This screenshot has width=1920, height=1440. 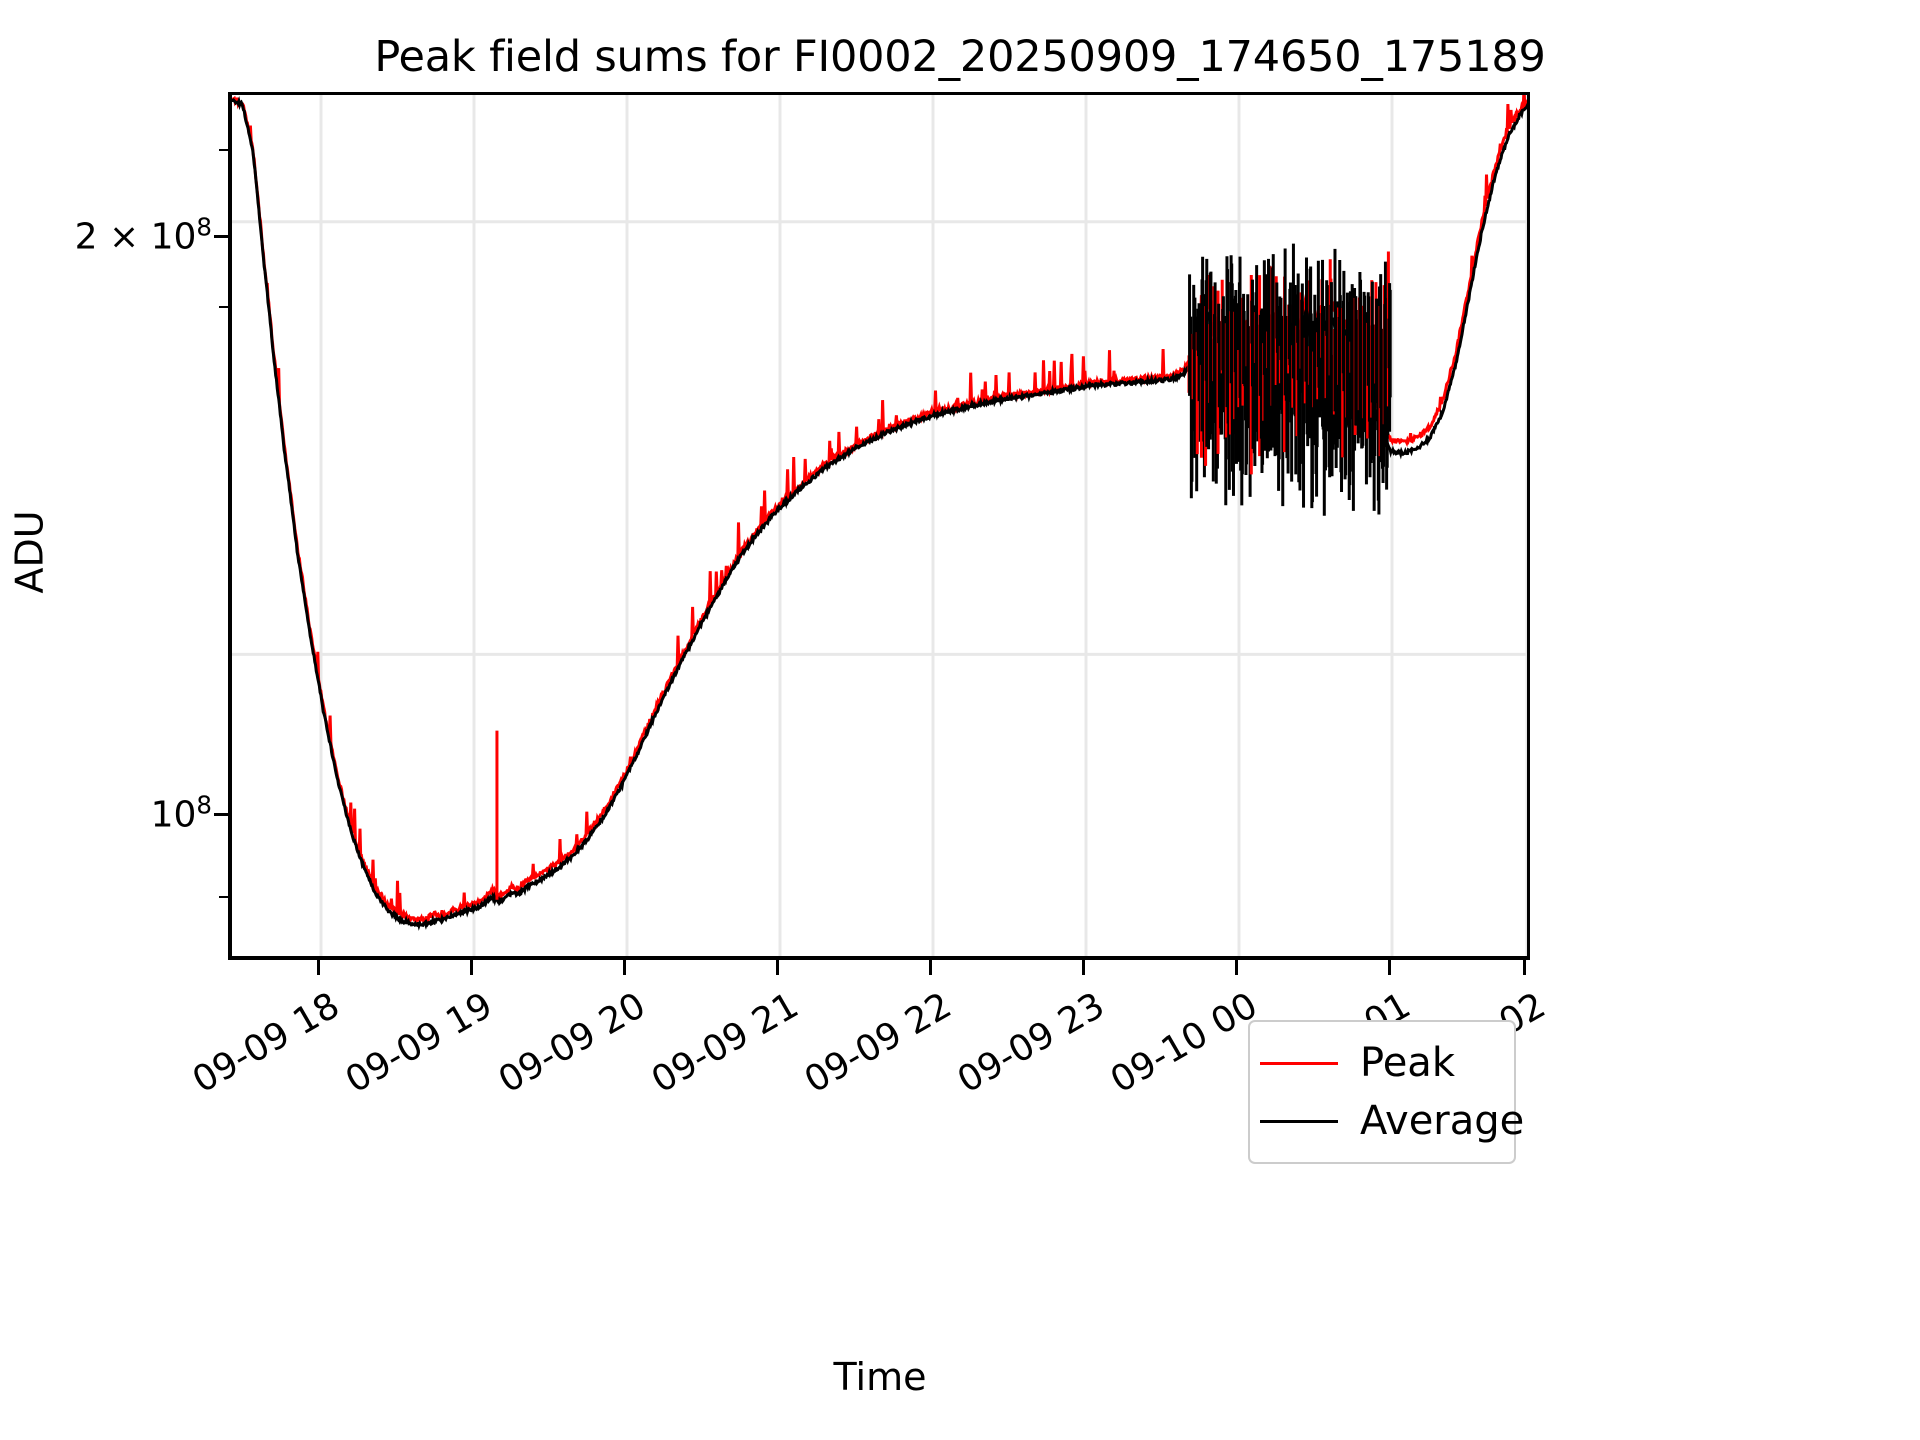 What do you see at coordinates (1407, 1063) in the screenshot?
I see `legend-label-peak: Peak` at bounding box center [1407, 1063].